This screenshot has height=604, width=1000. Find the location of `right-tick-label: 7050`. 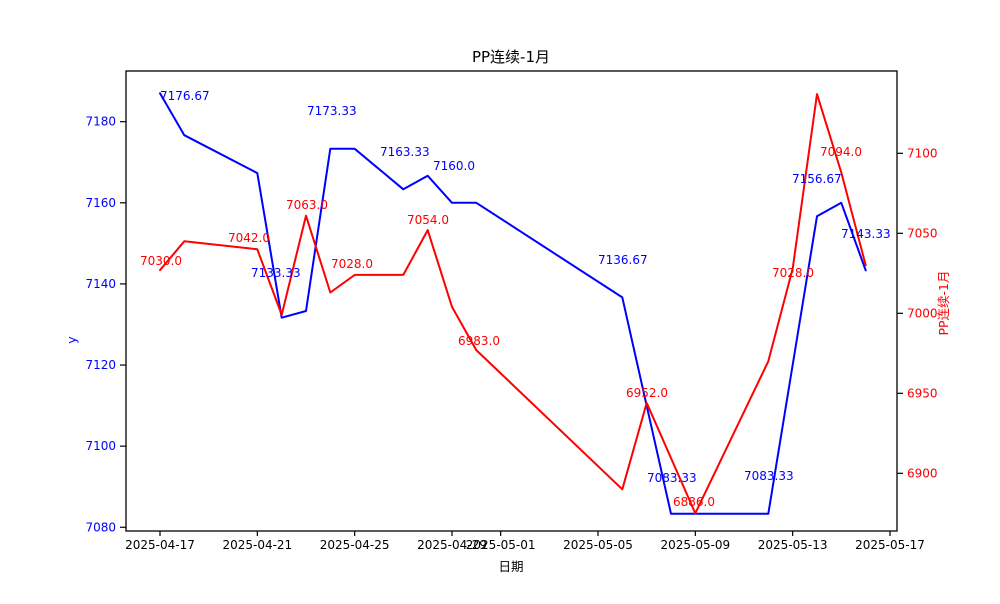

right-tick-label: 7050 is located at coordinates (922, 233).